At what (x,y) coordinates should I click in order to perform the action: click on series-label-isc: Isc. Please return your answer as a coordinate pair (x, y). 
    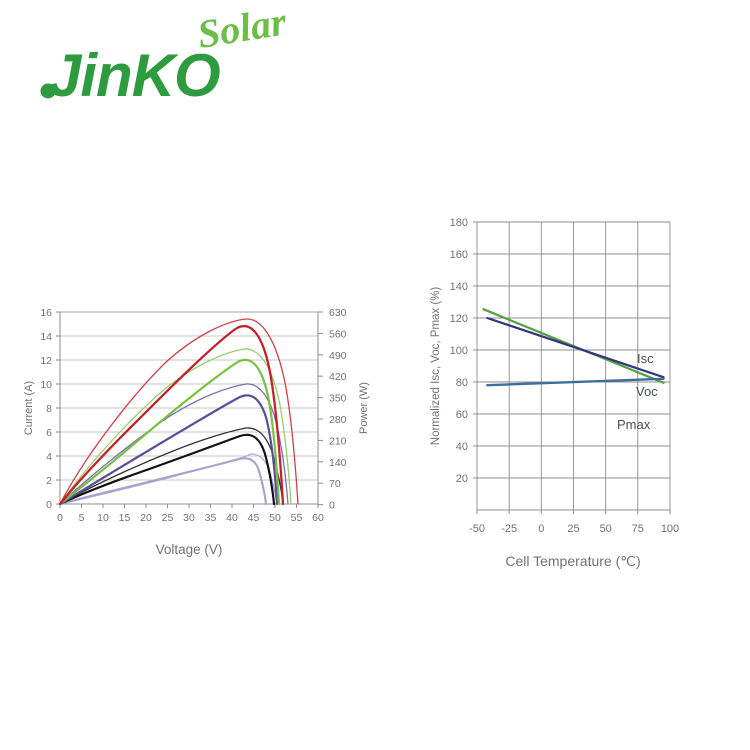
    Looking at the image, I should click on (645, 358).